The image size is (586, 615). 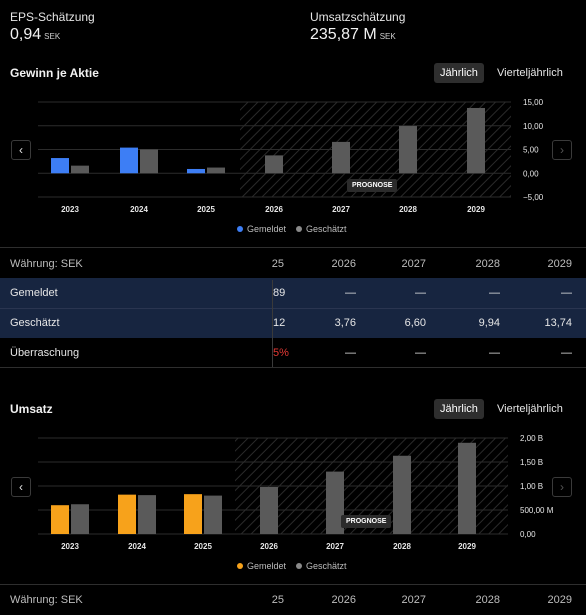 What do you see at coordinates (366, 521) in the screenshot?
I see `revenue-prognose-badge: PROGNOSE` at bounding box center [366, 521].